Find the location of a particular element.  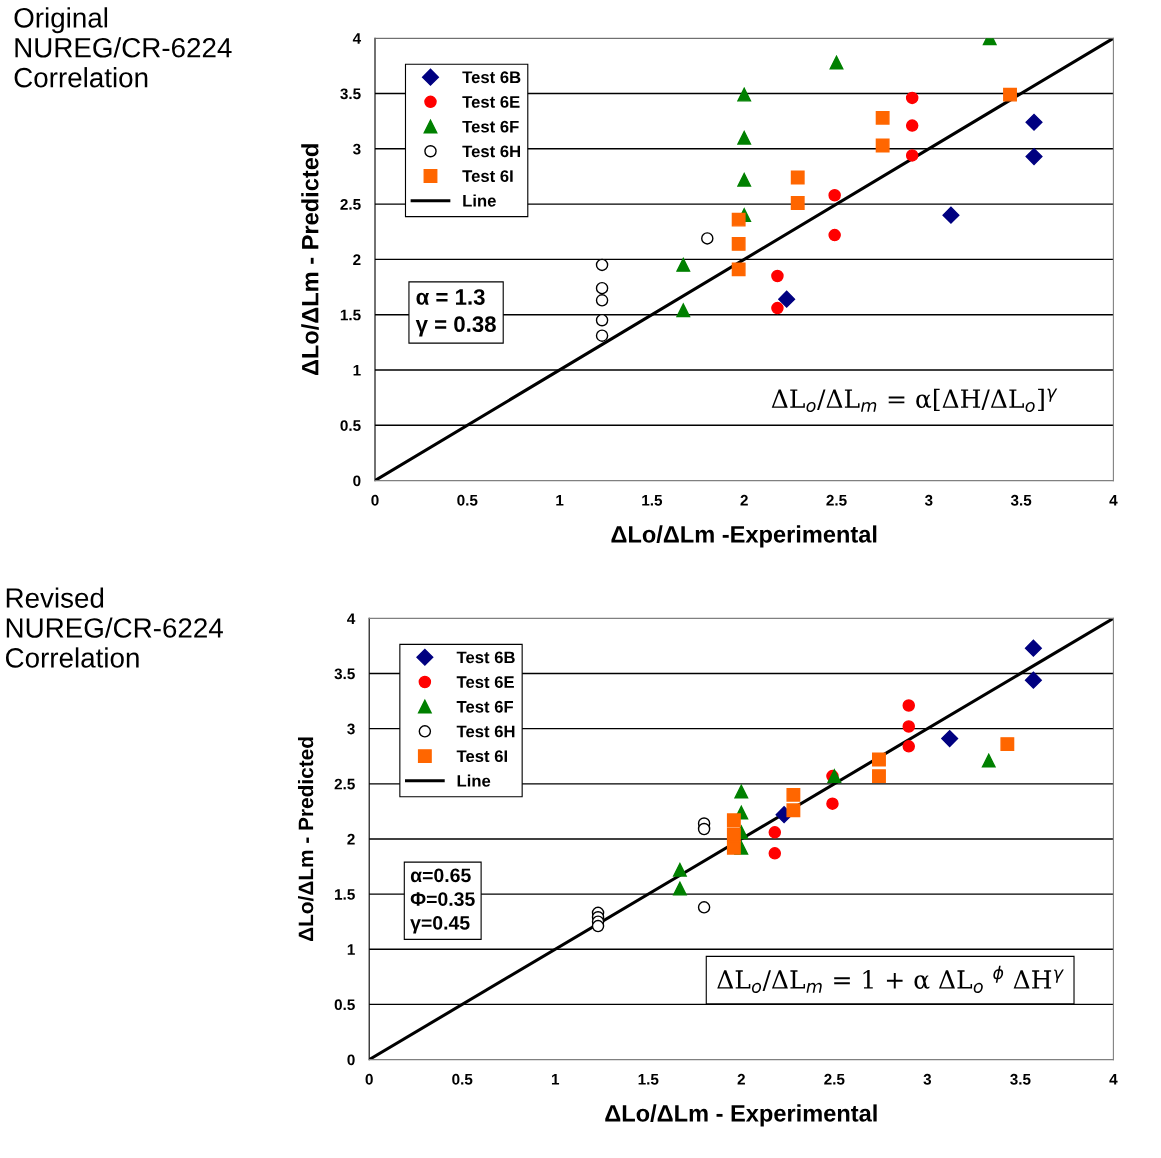

annotation: α=0.65 Φ=0.35 γ=0.45 is located at coordinates (442, 901).